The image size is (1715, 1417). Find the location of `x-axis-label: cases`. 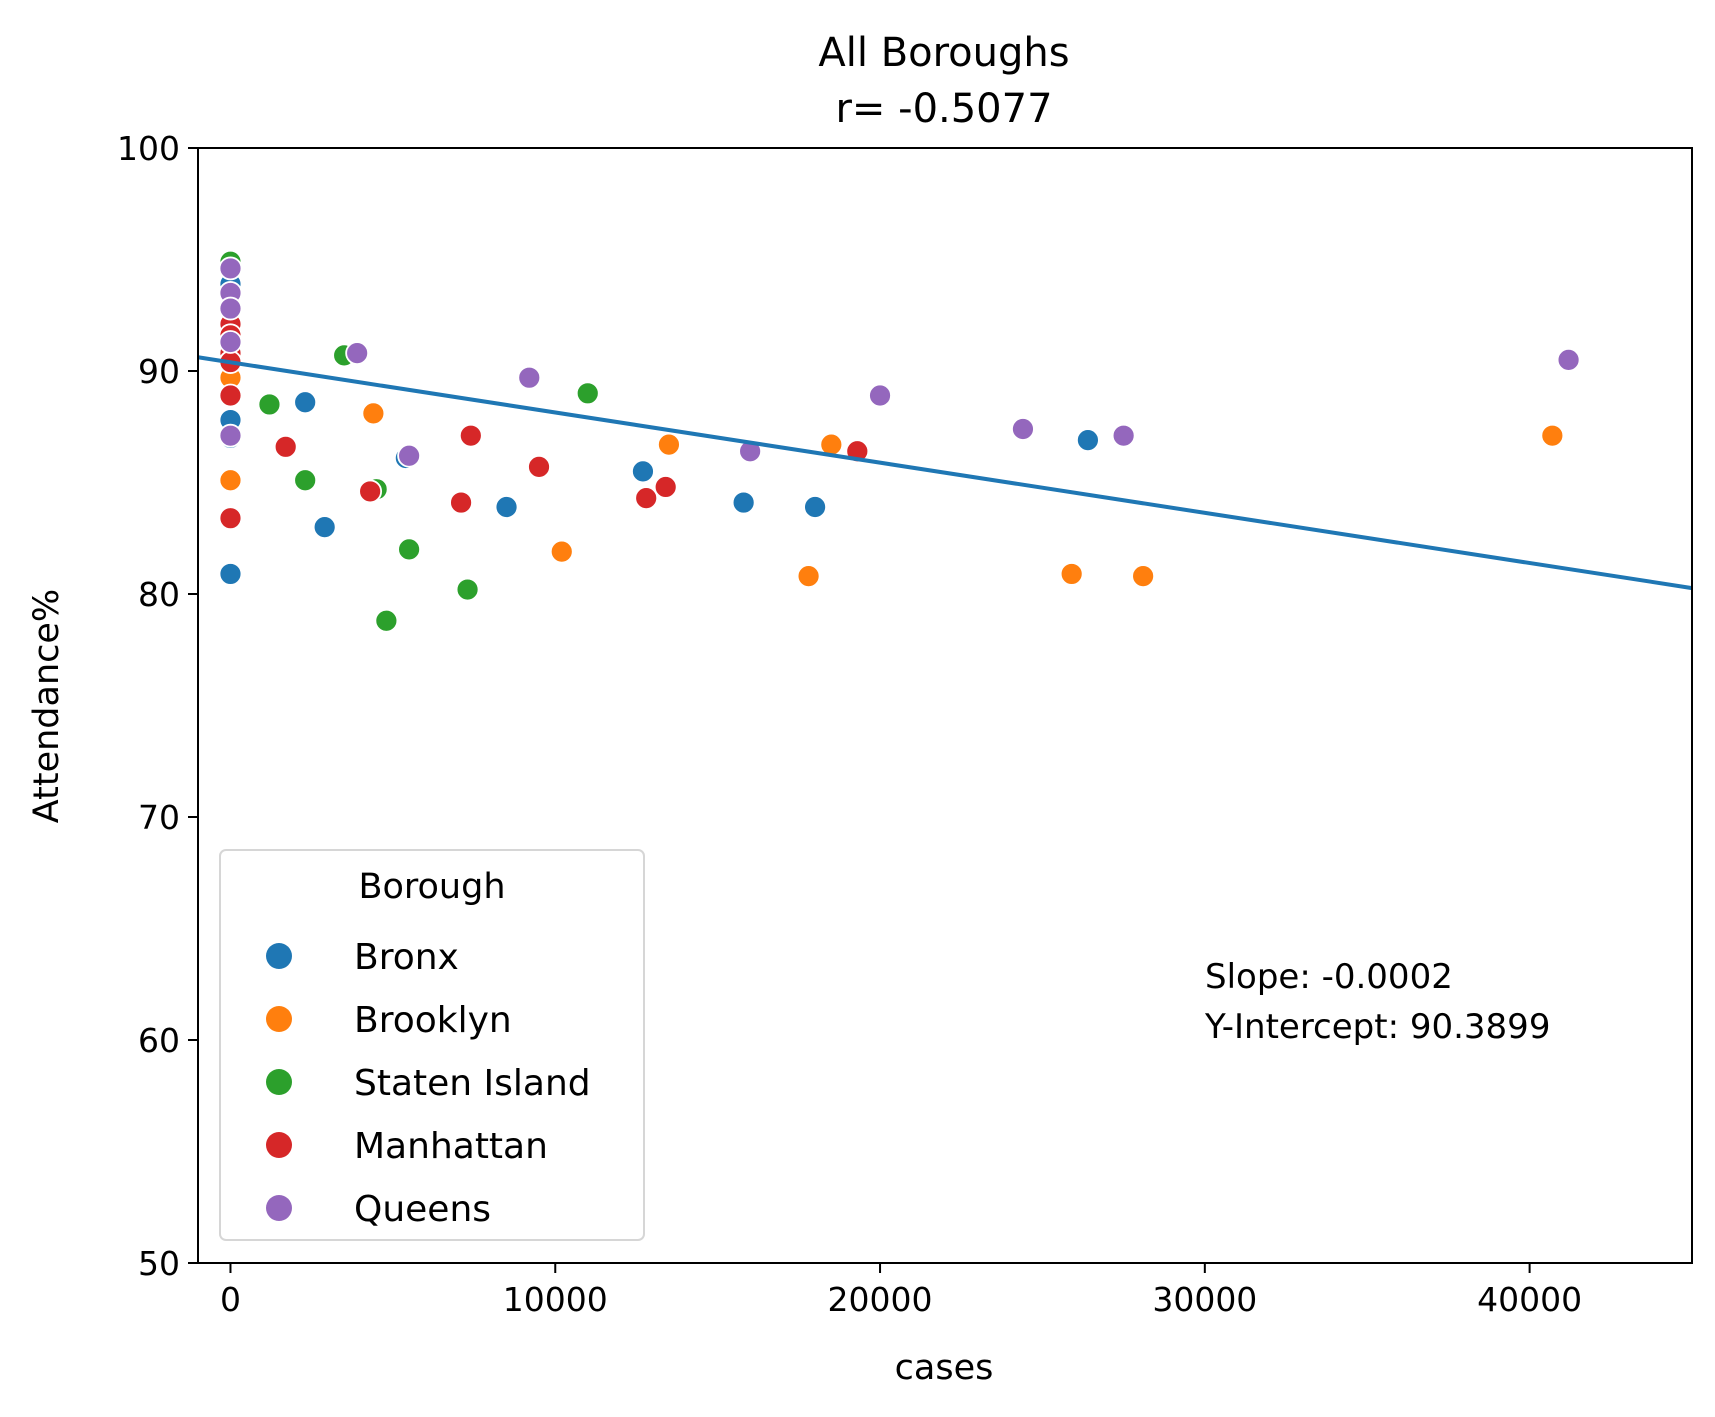

x-axis-label: cases is located at coordinates (944, 1368).